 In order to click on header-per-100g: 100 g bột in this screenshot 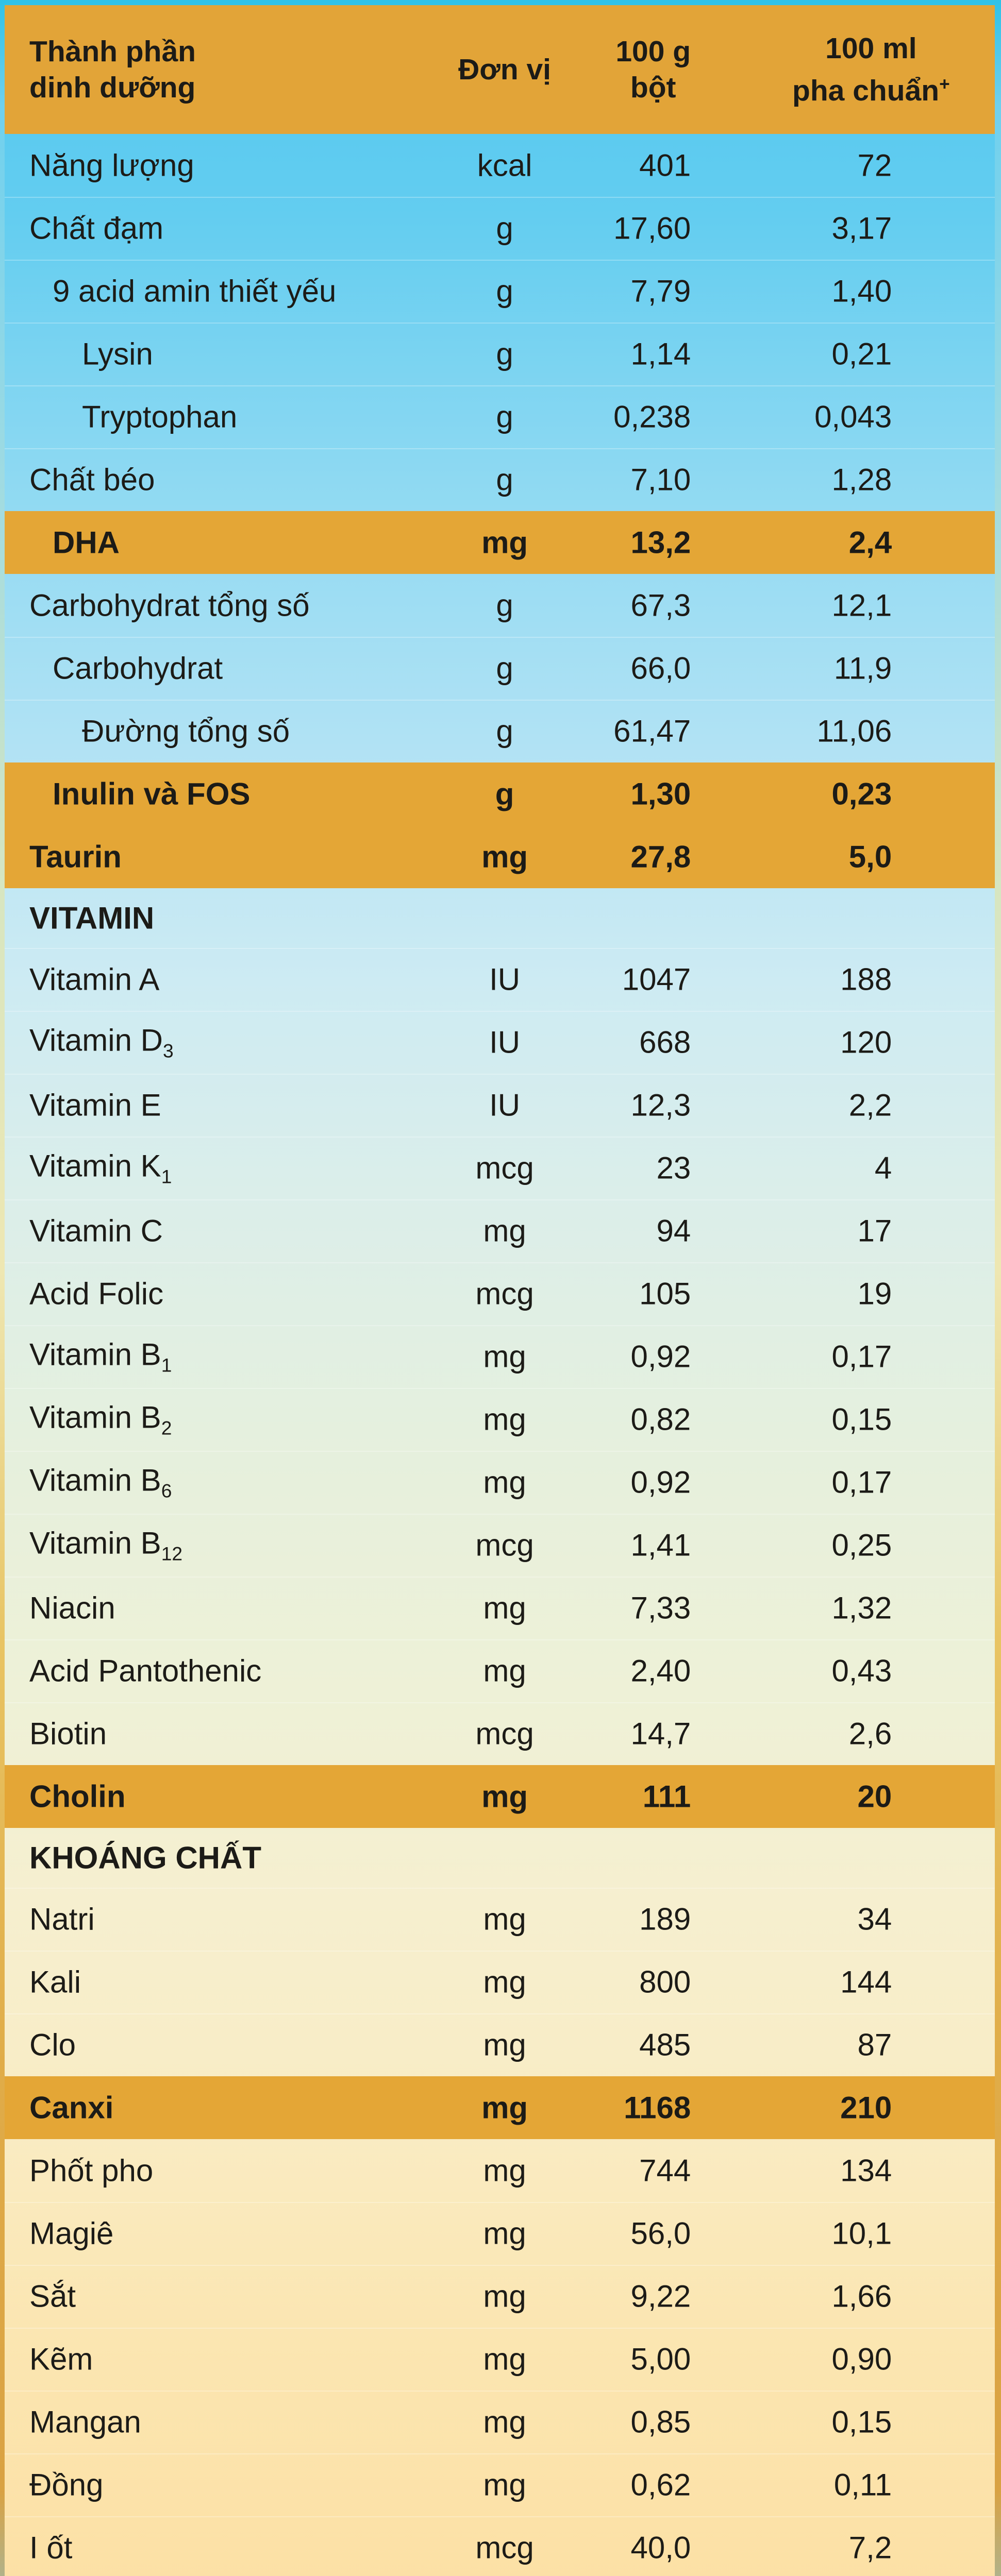, I will do `click(653, 69)`.